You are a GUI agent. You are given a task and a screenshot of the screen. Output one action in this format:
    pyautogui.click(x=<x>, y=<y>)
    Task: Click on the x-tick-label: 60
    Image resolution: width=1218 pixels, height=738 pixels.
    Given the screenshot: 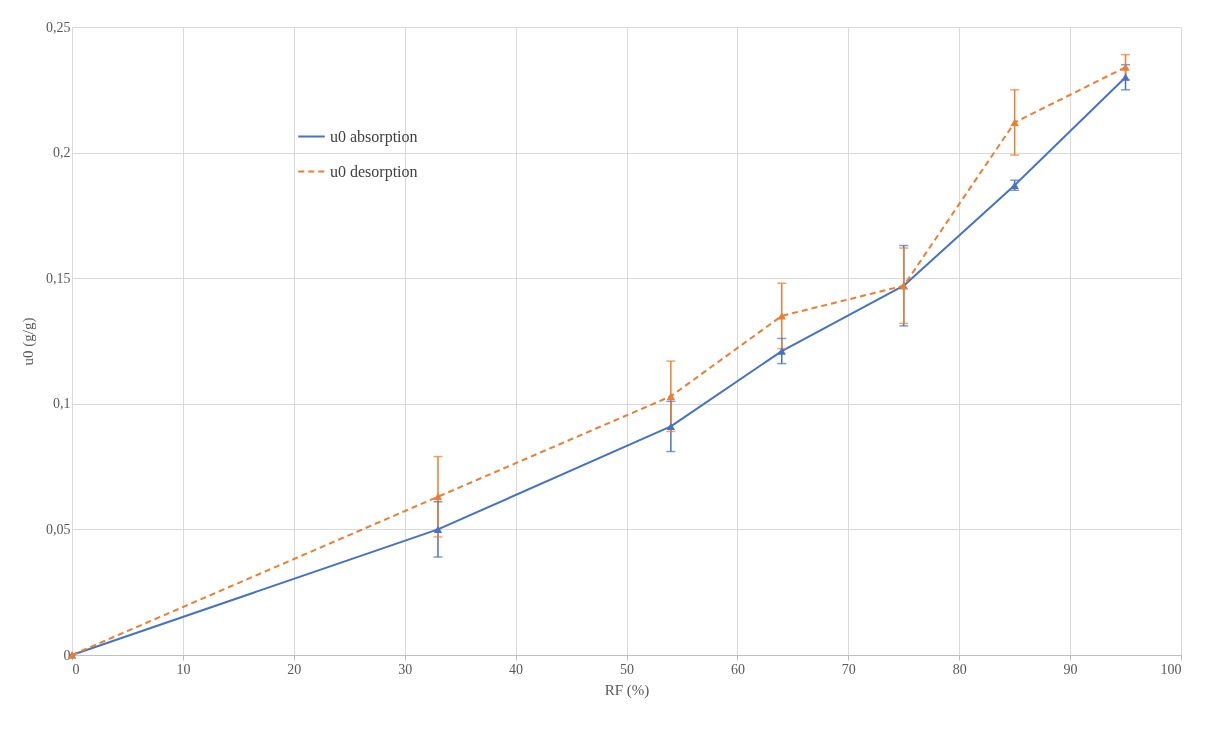 What is the action you would take?
    pyautogui.click(x=737, y=669)
    